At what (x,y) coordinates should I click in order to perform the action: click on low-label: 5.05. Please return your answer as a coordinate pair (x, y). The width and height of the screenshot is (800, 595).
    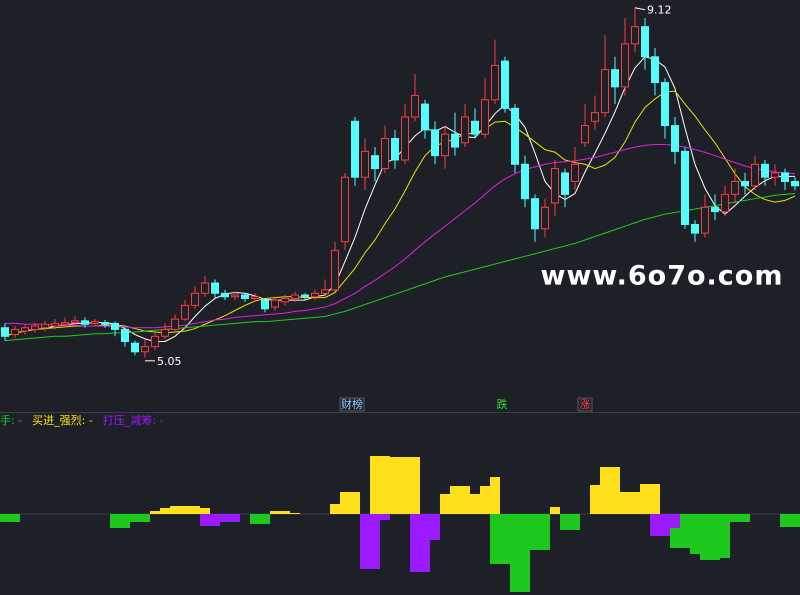
    Looking at the image, I should click on (169, 361).